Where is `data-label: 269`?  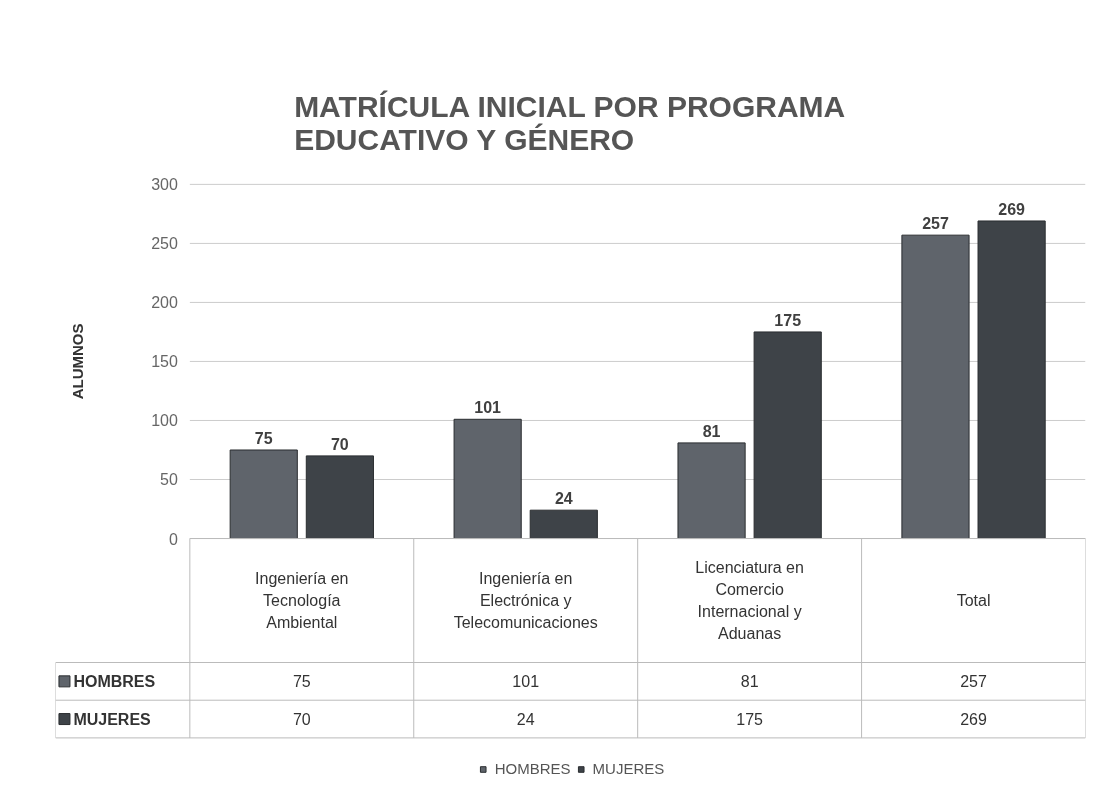
data-label: 269 is located at coordinates (973, 720).